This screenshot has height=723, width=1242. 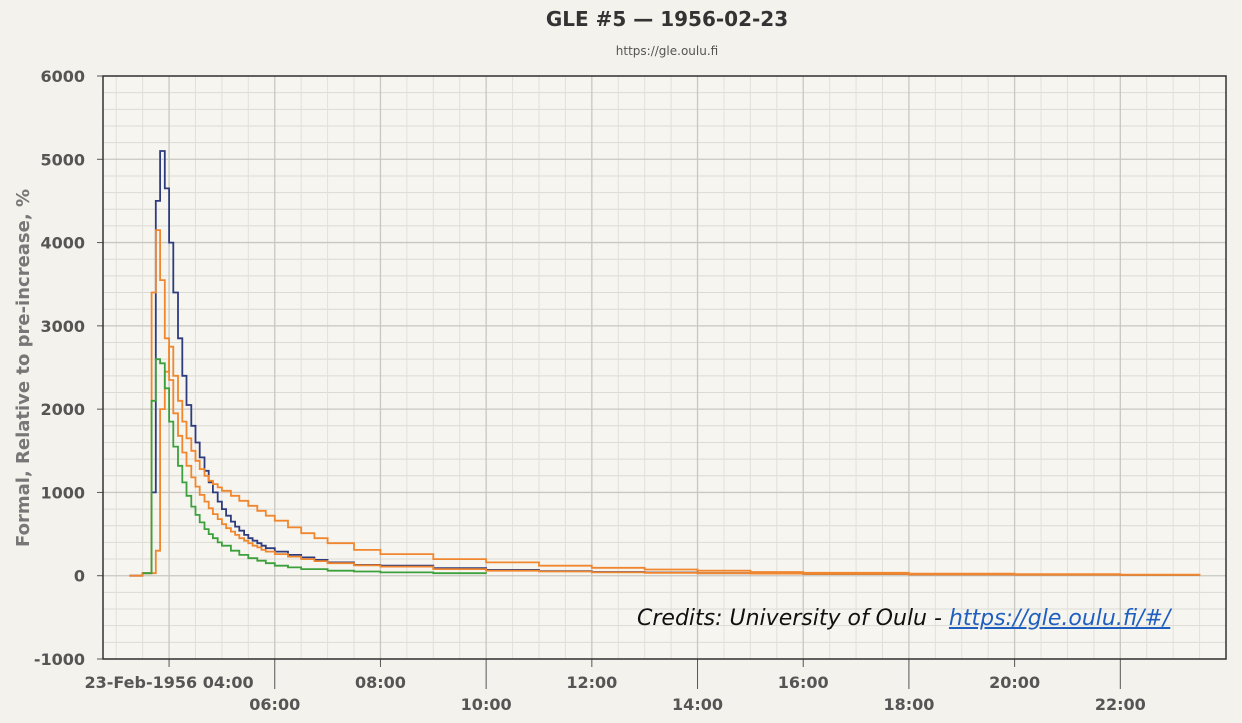 What do you see at coordinates (1059, 618) in the screenshot?
I see `credits-link: https://gle.oulu.fi/#/` at bounding box center [1059, 618].